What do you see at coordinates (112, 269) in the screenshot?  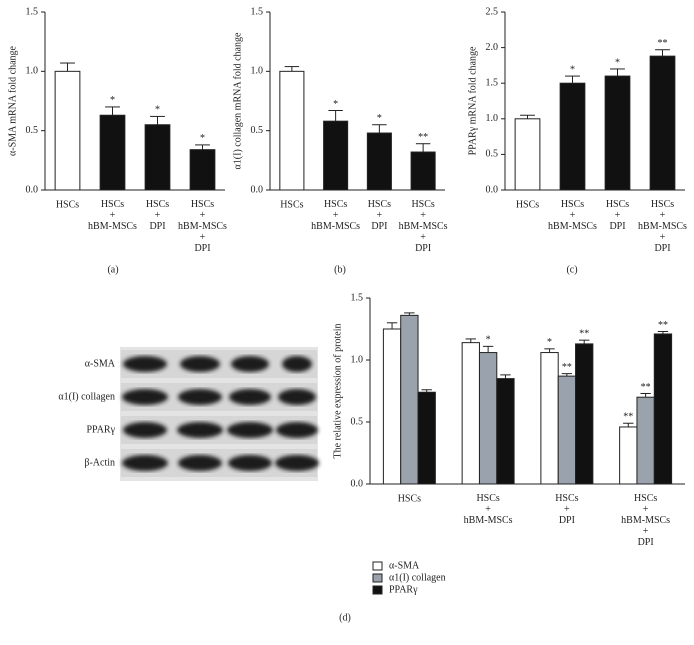 I see `panel-label: (a)` at bounding box center [112, 269].